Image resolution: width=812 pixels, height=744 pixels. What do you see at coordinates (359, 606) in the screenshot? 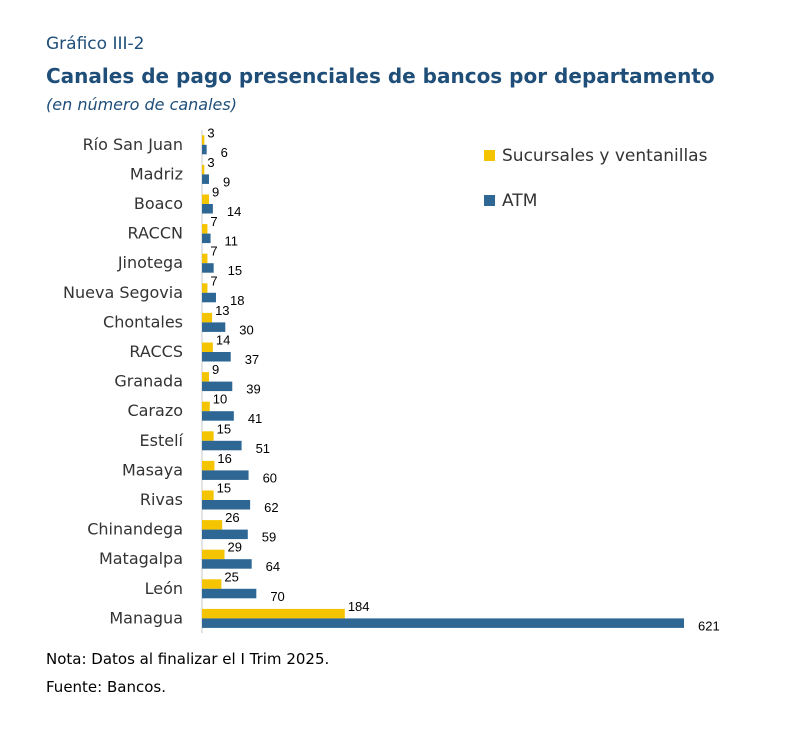
I see `data-label-sucursales: 184` at bounding box center [359, 606].